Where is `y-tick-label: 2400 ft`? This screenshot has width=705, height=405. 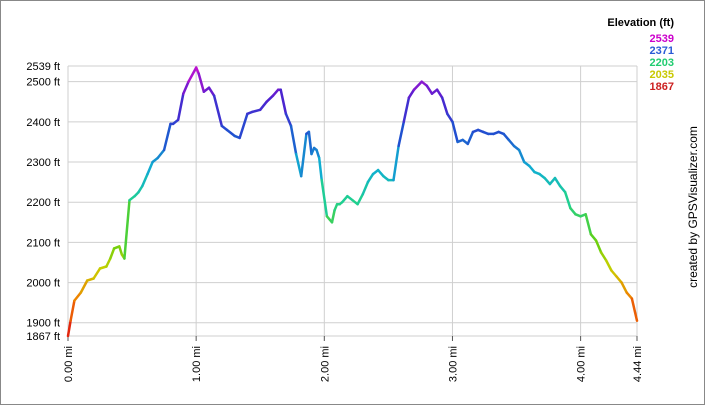 y-tick-label: 2400 ft is located at coordinates (43, 123).